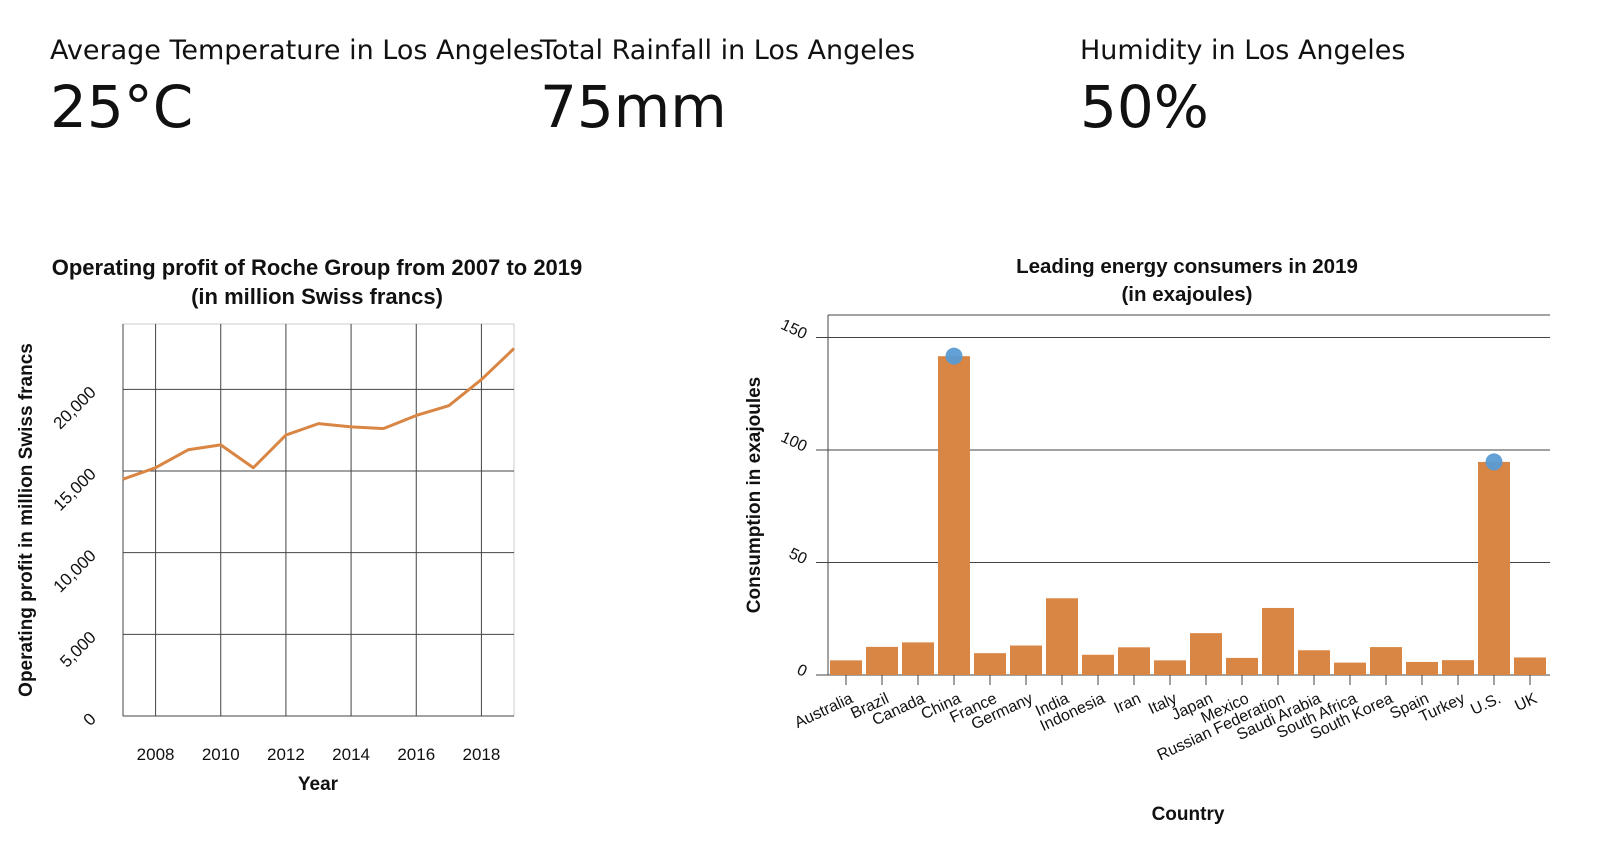 Image resolution: width=1600 pixels, height=850 pixels. Describe the element at coordinates (75, 408) in the screenshot. I see `y-tick-label: 20,000` at that location.